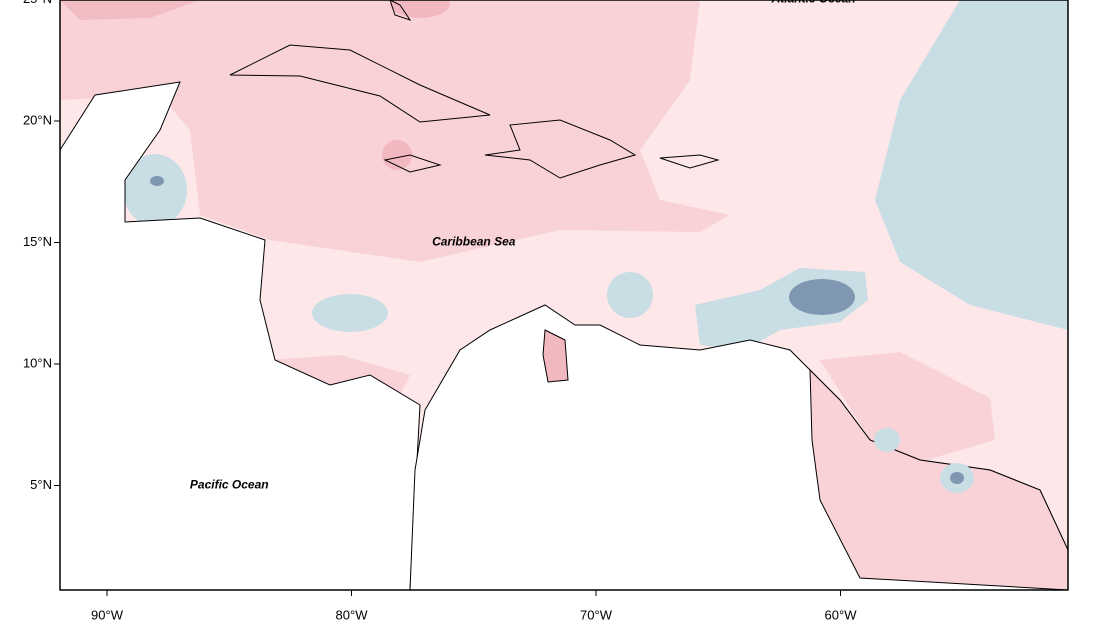  Describe the element at coordinates (841, 614) in the screenshot. I see `lon-tick-label: 60°W` at that location.